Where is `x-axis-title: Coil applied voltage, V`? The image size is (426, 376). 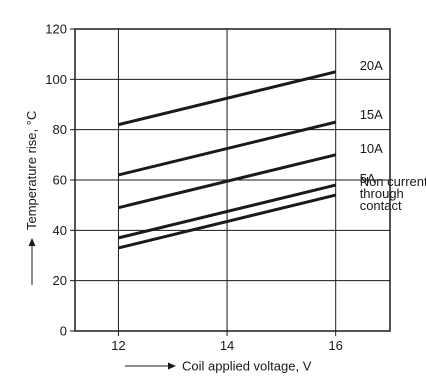 x-axis-title: Coil applied voltage, V is located at coordinates (218, 366).